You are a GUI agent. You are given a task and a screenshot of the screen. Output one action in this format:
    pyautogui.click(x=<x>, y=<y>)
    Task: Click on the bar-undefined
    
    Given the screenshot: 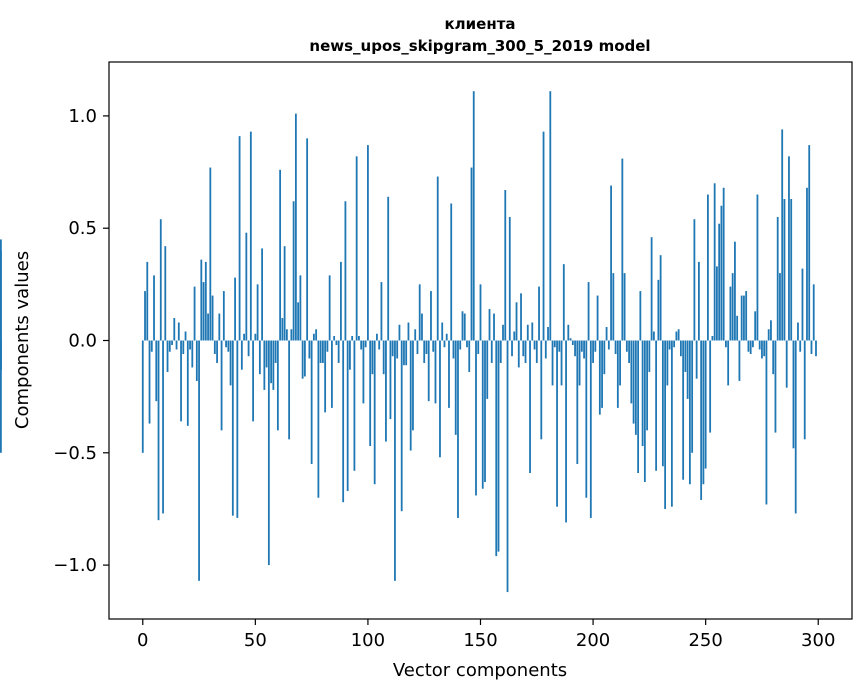 What is the action you would take?
    pyautogui.click(x=1, y=295)
    